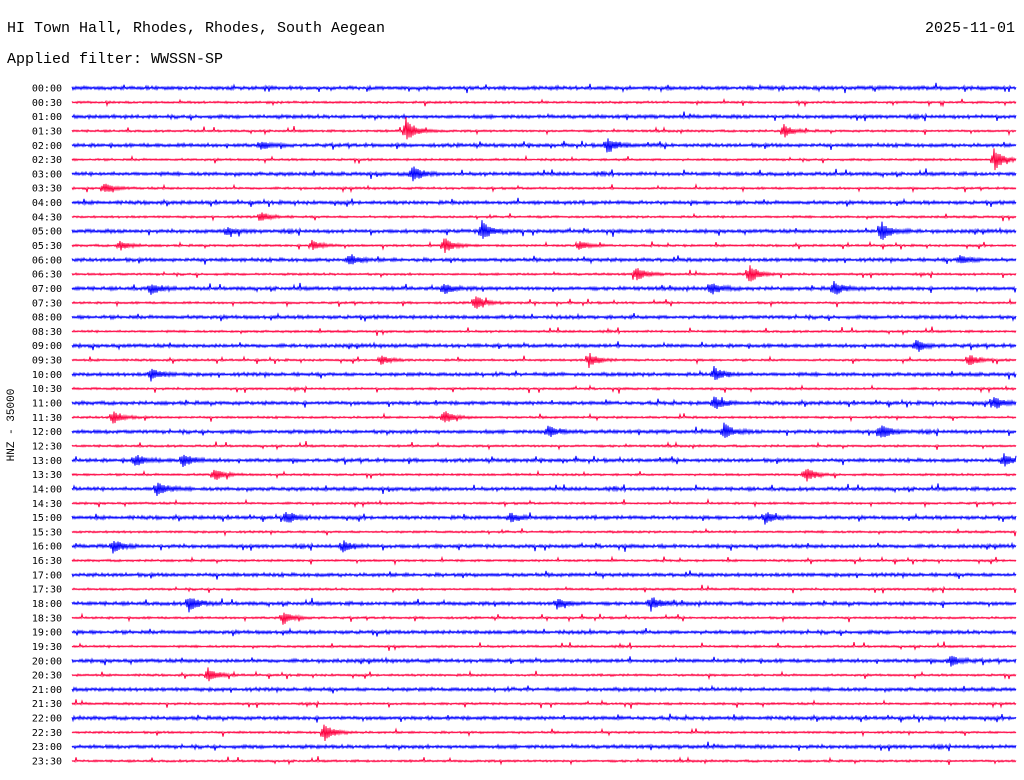 This screenshot has width=1024, height=780. What do you see at coordinates (47, 590) in the screenshot?
I see `row-time-label: 17:30` at bounding box center [47, 590].